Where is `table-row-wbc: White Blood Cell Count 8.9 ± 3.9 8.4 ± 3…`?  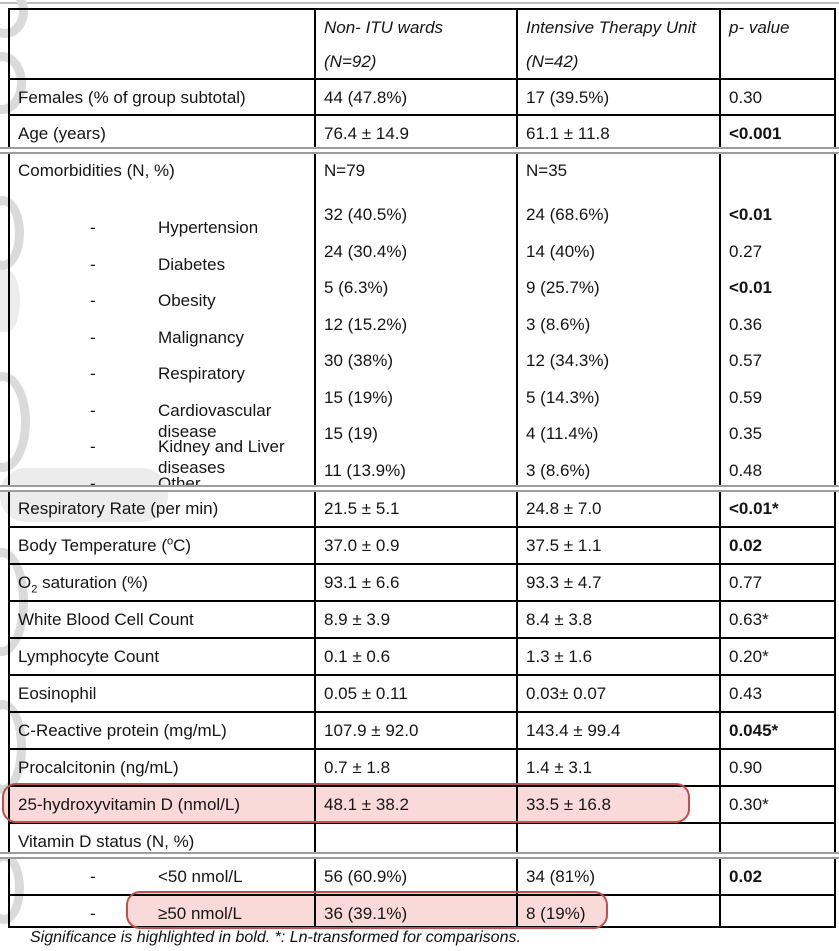 table-row-wbc: White Blood Cell Count 8.9 ± 3.9 8.4 ± 3… is located at coordinates (422, 620).